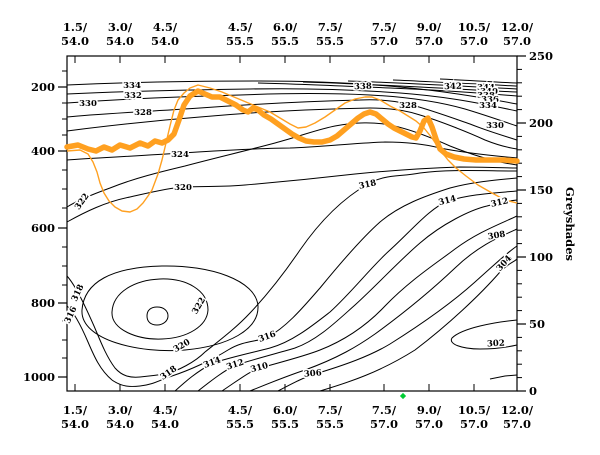 The image size is (600, 455). I want to click on contour-label: 302, so click(496, 344).